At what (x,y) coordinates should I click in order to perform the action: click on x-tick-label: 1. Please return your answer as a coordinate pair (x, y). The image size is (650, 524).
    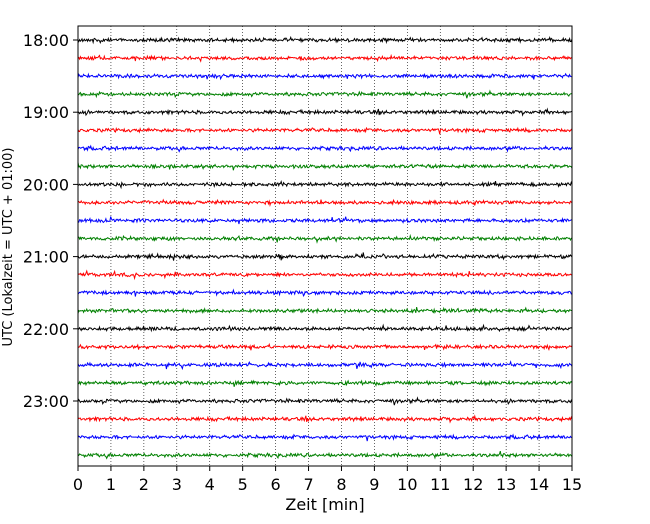
    Looking at the image, I should click on (111, 484).